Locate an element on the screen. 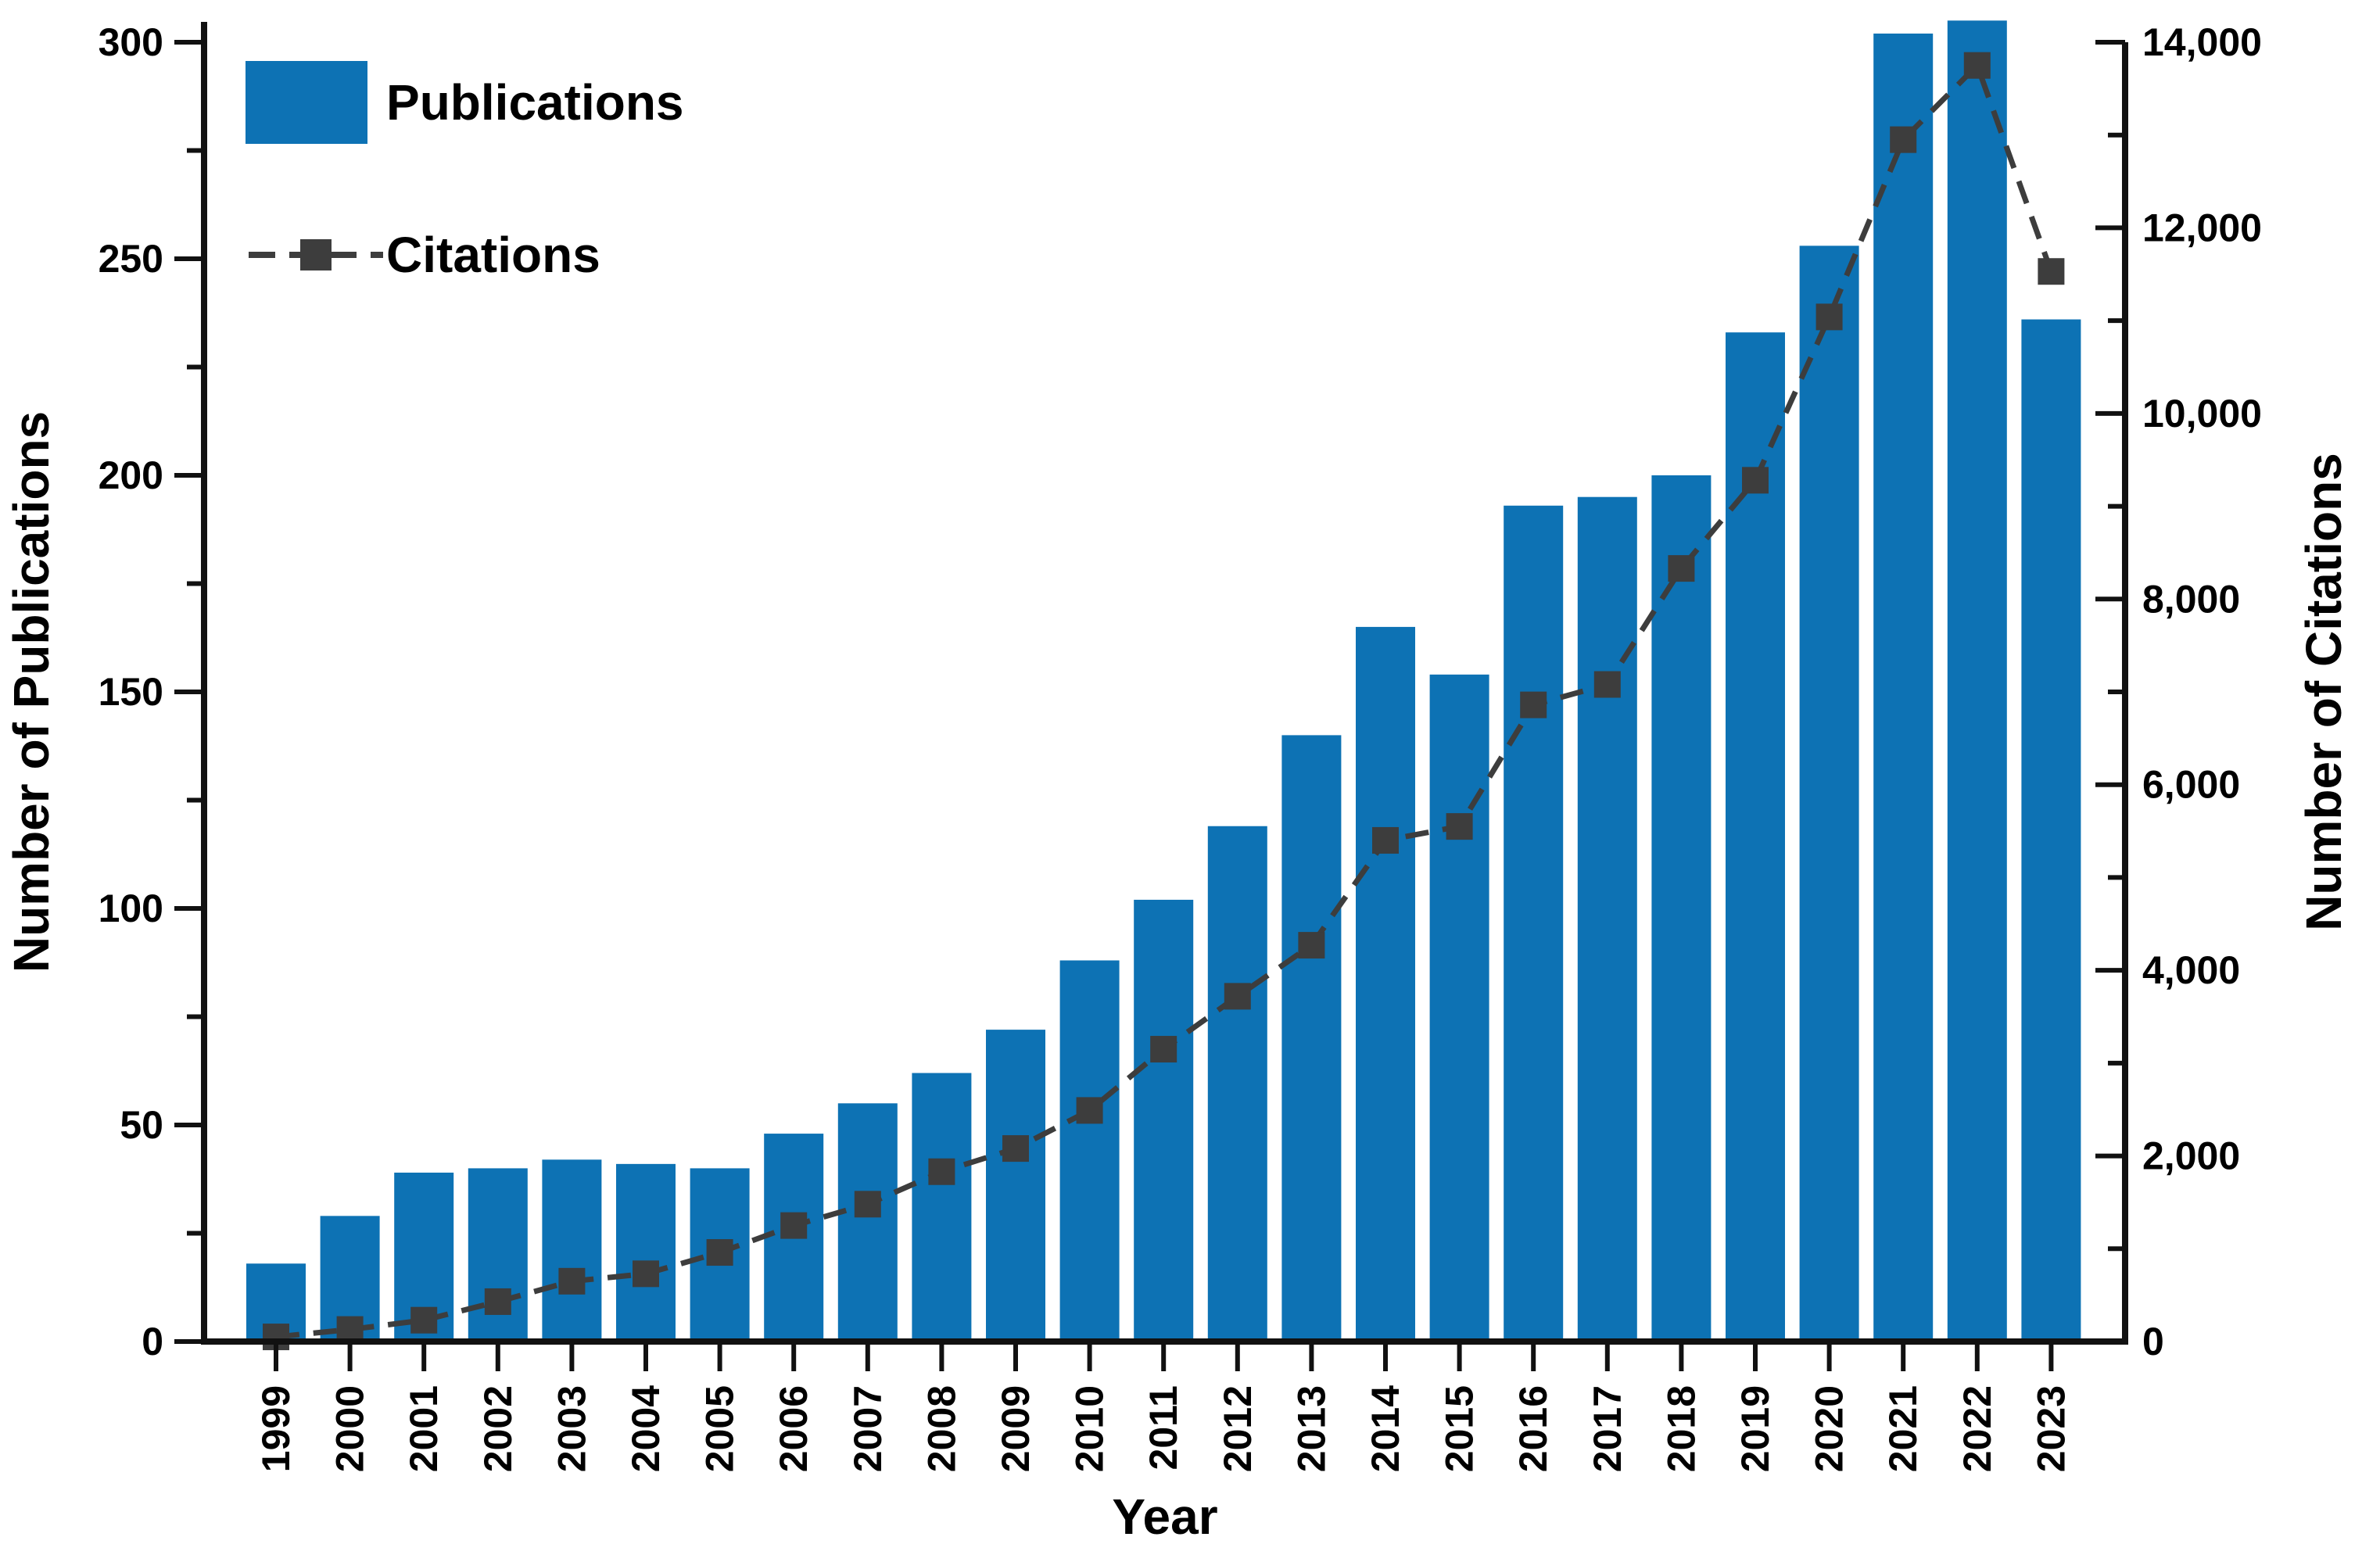 The image size is (2380, 1562). bar-2018 is located at coordinates (1681, 908).